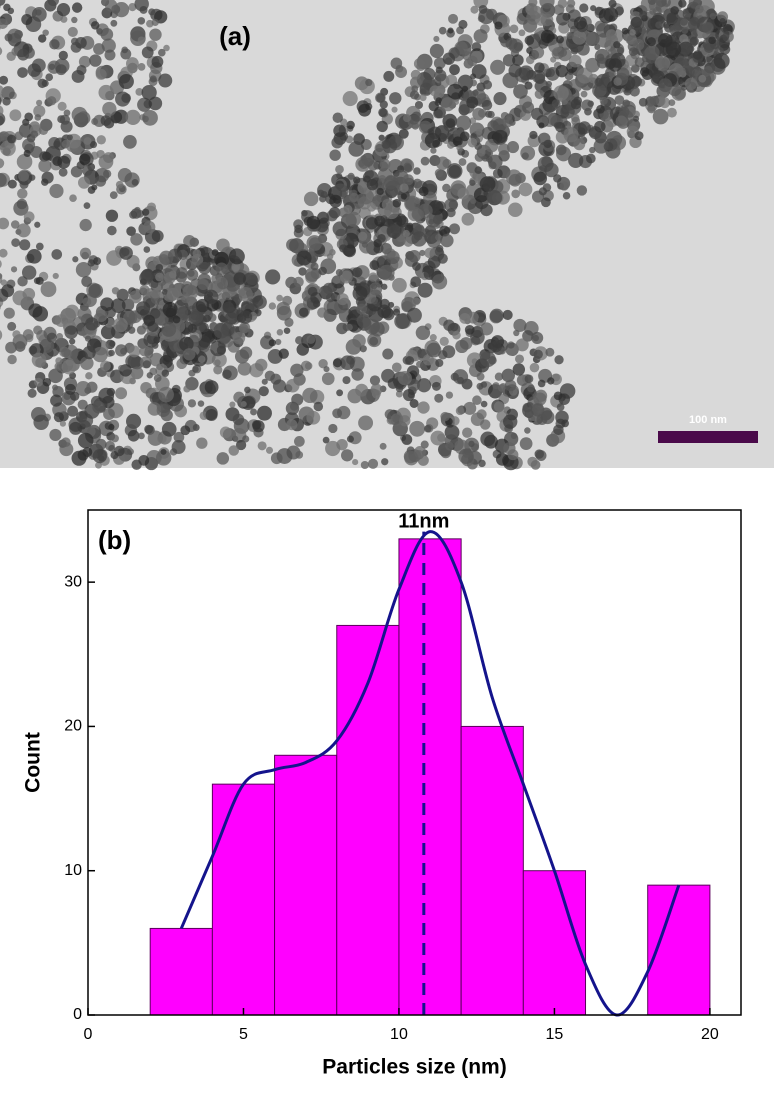  I want to click on x-tick-label: 15, so click(555, 1034).